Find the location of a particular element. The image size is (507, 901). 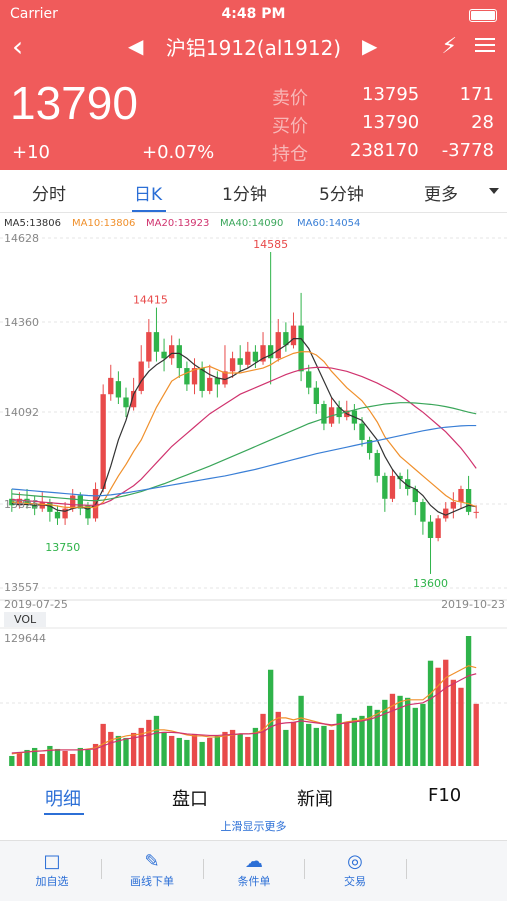

contract-title: 沪铝1912(al1912) is located at coordinates (253, 48).